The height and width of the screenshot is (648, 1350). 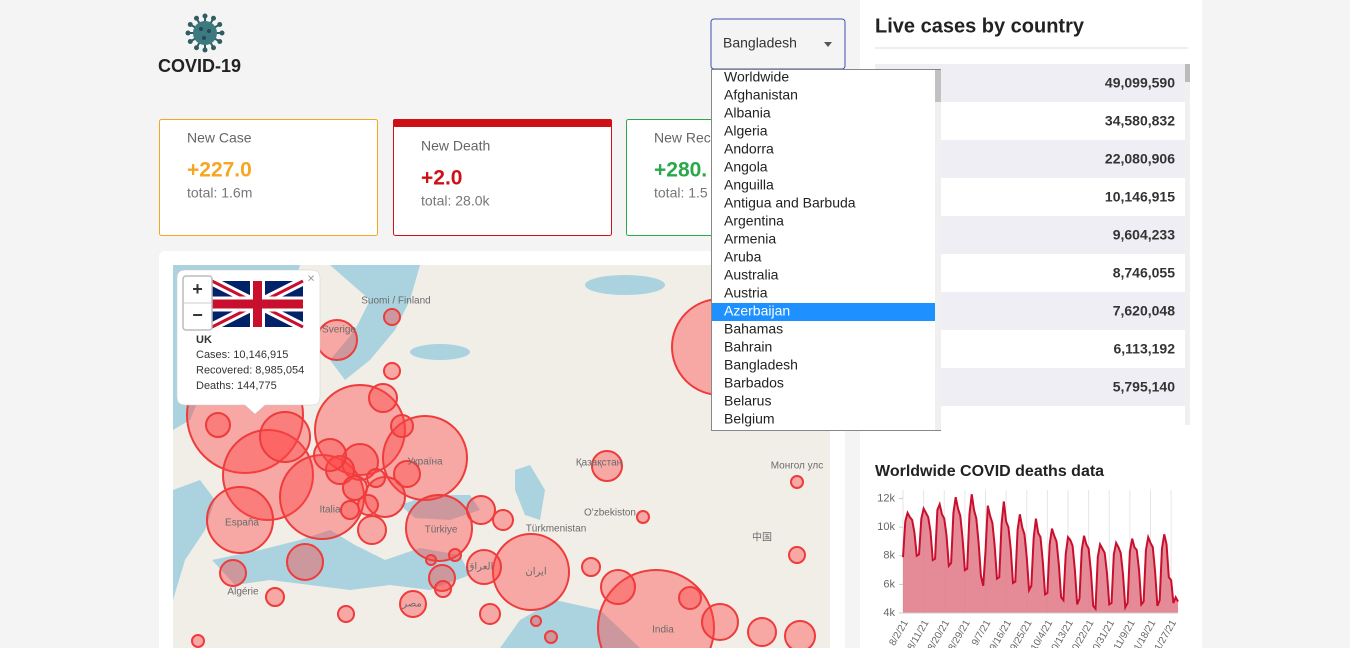 I want to click on map-label: العراق, so click(x=480, y=567).